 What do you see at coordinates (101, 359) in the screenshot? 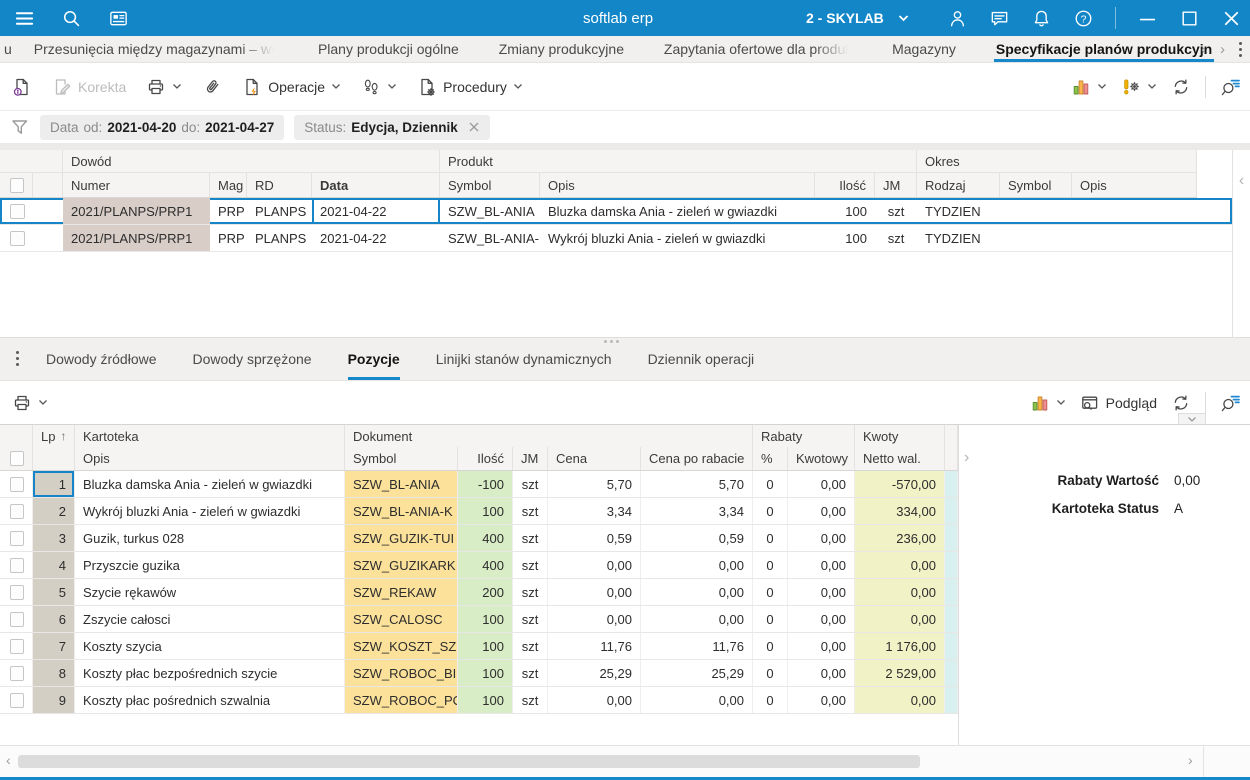
I see `detail-tab: Dowody źródłowe` at bounding box center [101, 359].